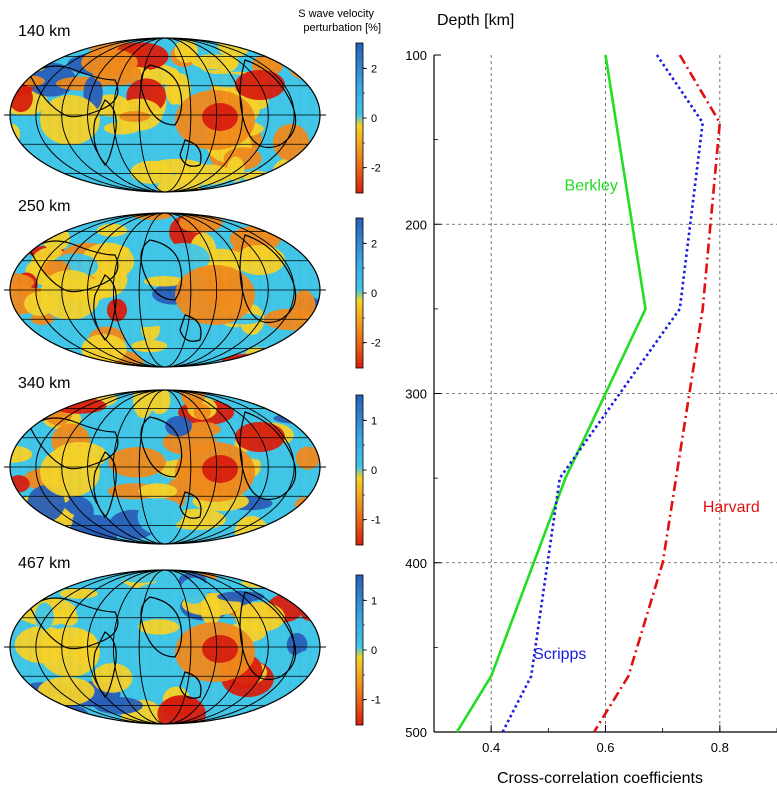 Image resolution: width=777 pixels, height=792 pixels. What do you see at coordinates (657, 393) in the screenshot?
I see `series-line-harvard` at bounding box center [657, 393].